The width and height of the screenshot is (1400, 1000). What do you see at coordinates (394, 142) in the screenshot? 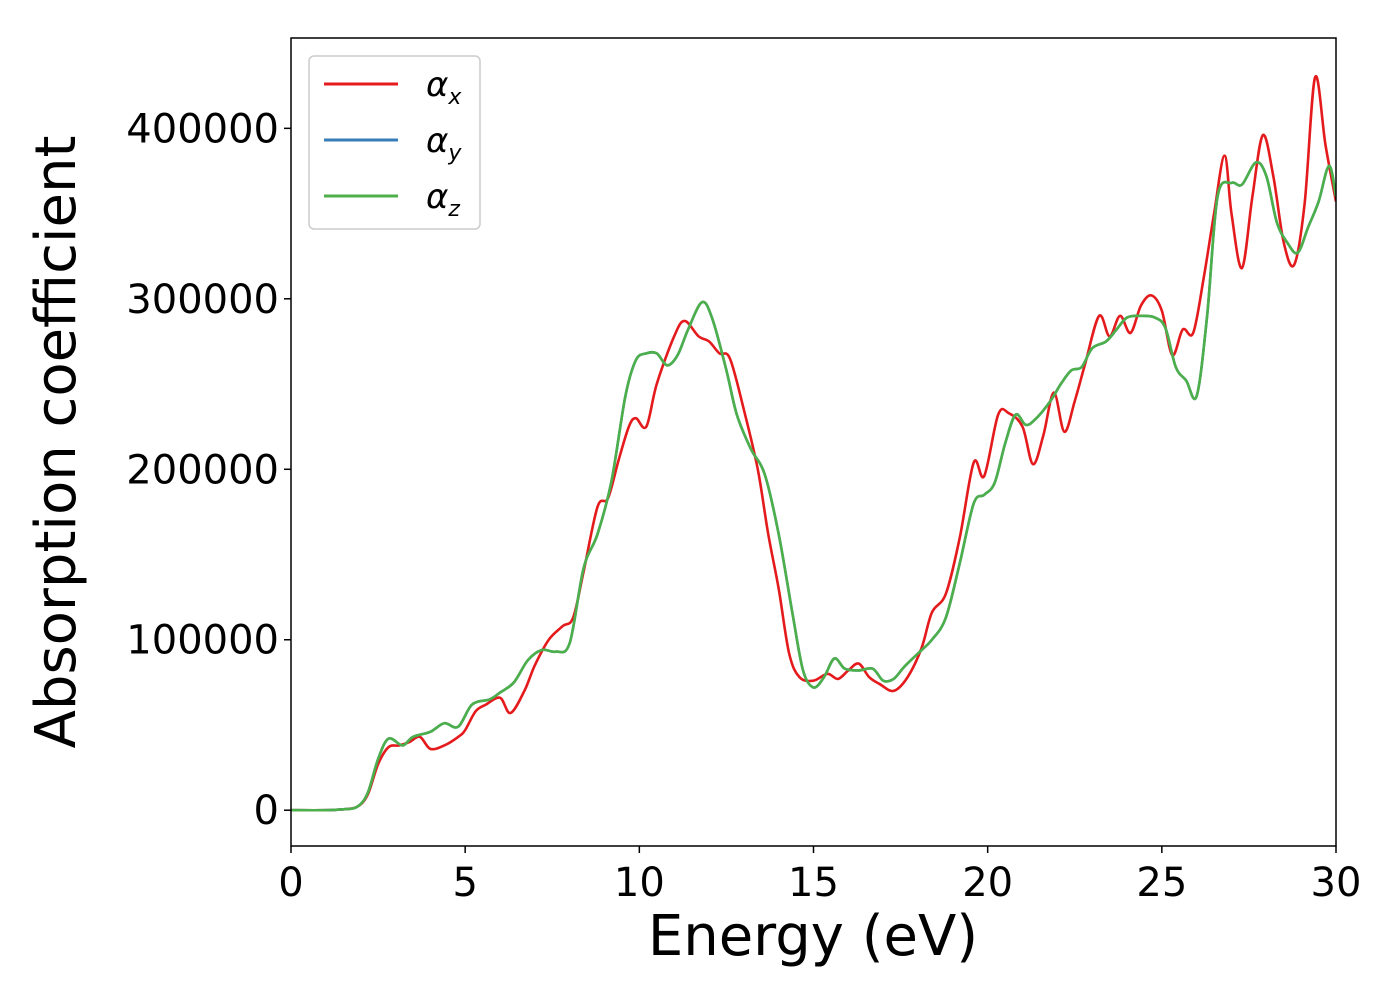
I see `legend-box` at bounding box center [394, 142].